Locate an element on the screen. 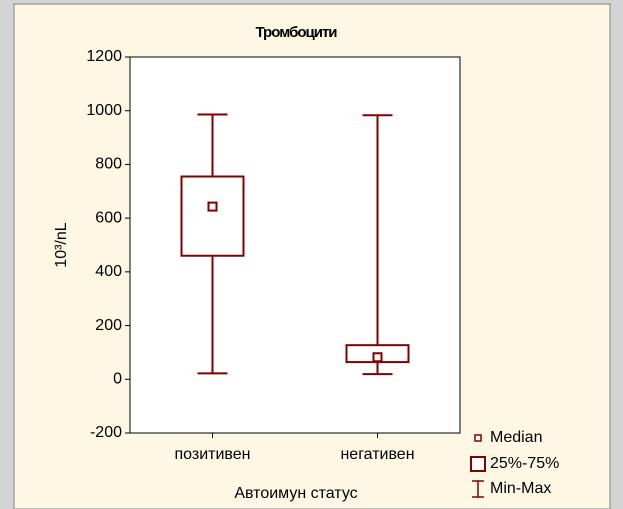 The image size is (623, 509). legend-label: Median is located at coordinates (516, 437).